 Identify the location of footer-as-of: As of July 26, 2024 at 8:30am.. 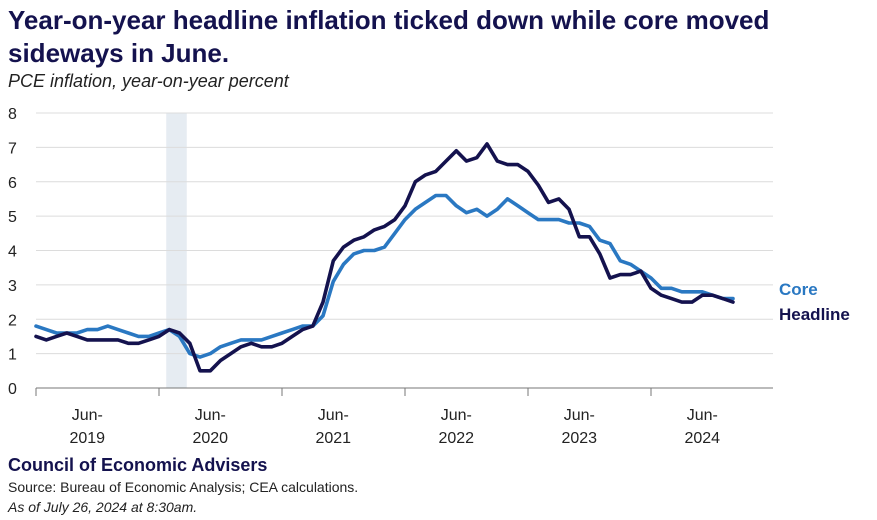
(103, 507).